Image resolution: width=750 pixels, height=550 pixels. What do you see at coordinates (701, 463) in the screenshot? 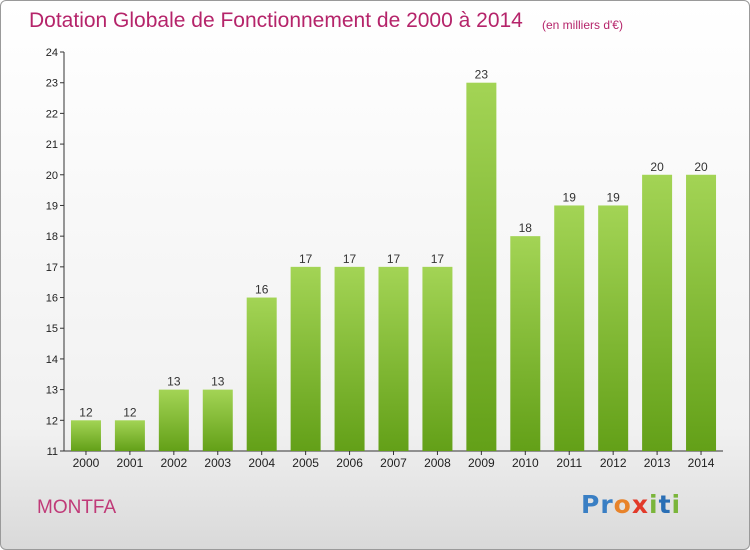
I see `x-tick-label: 2014` at bounding box center [701, 463].